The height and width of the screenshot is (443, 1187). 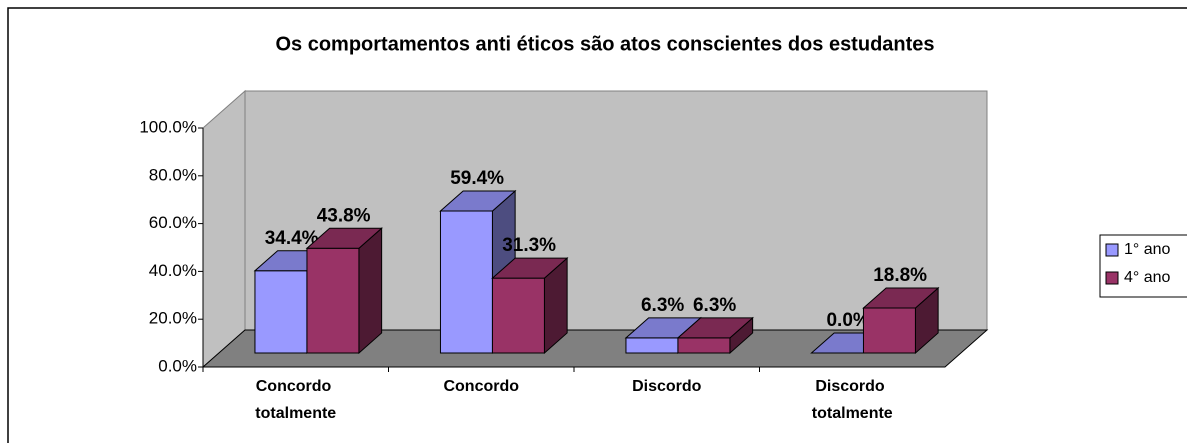 I want to click on y-tick-label: 0.0%, so click(x=177, y=365).